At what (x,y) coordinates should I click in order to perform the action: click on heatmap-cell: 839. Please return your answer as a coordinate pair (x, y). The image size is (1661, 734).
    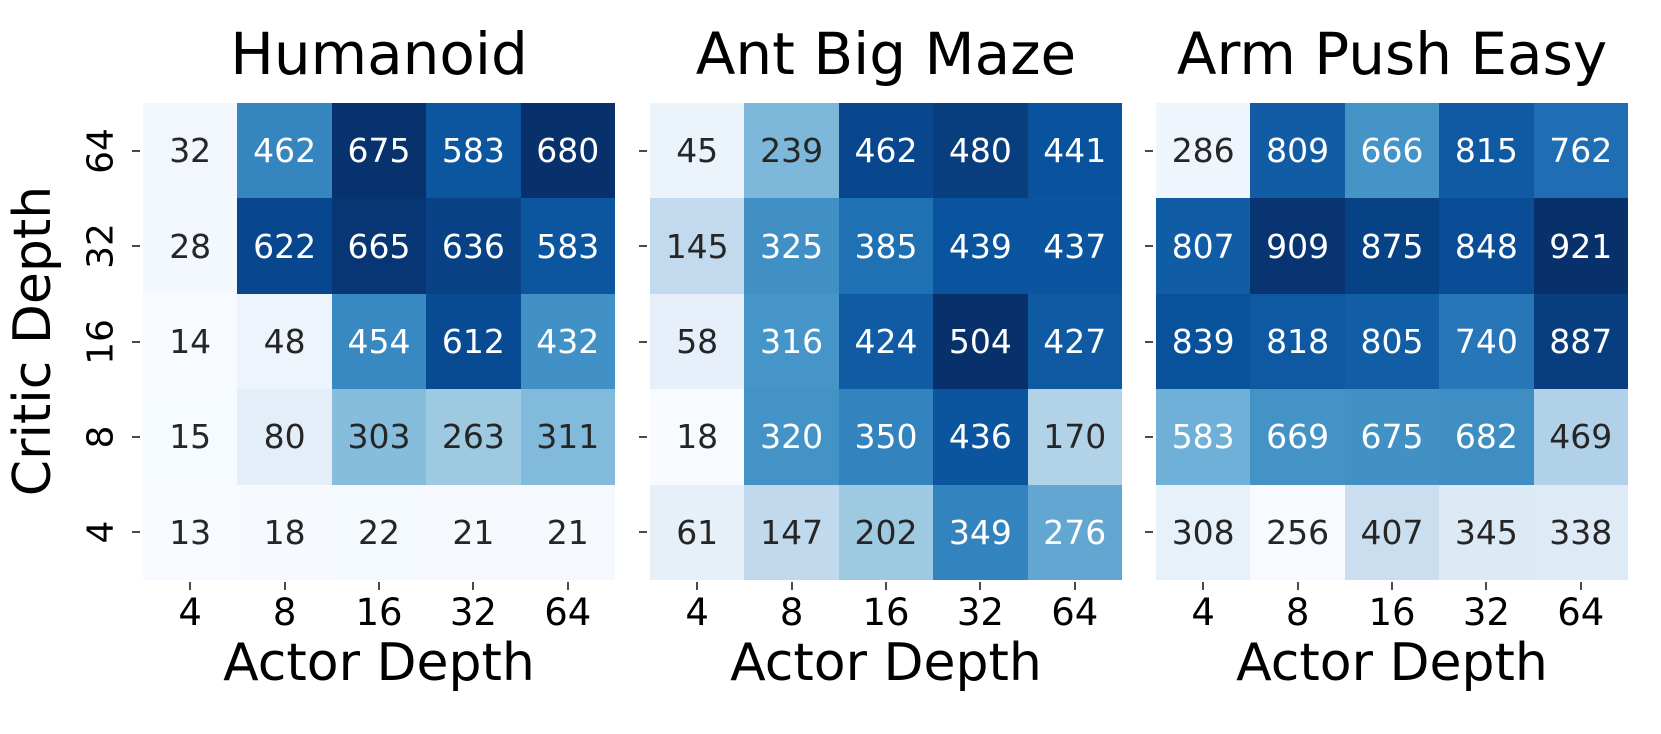
    Looking at the image, I should click on (1203, 341).